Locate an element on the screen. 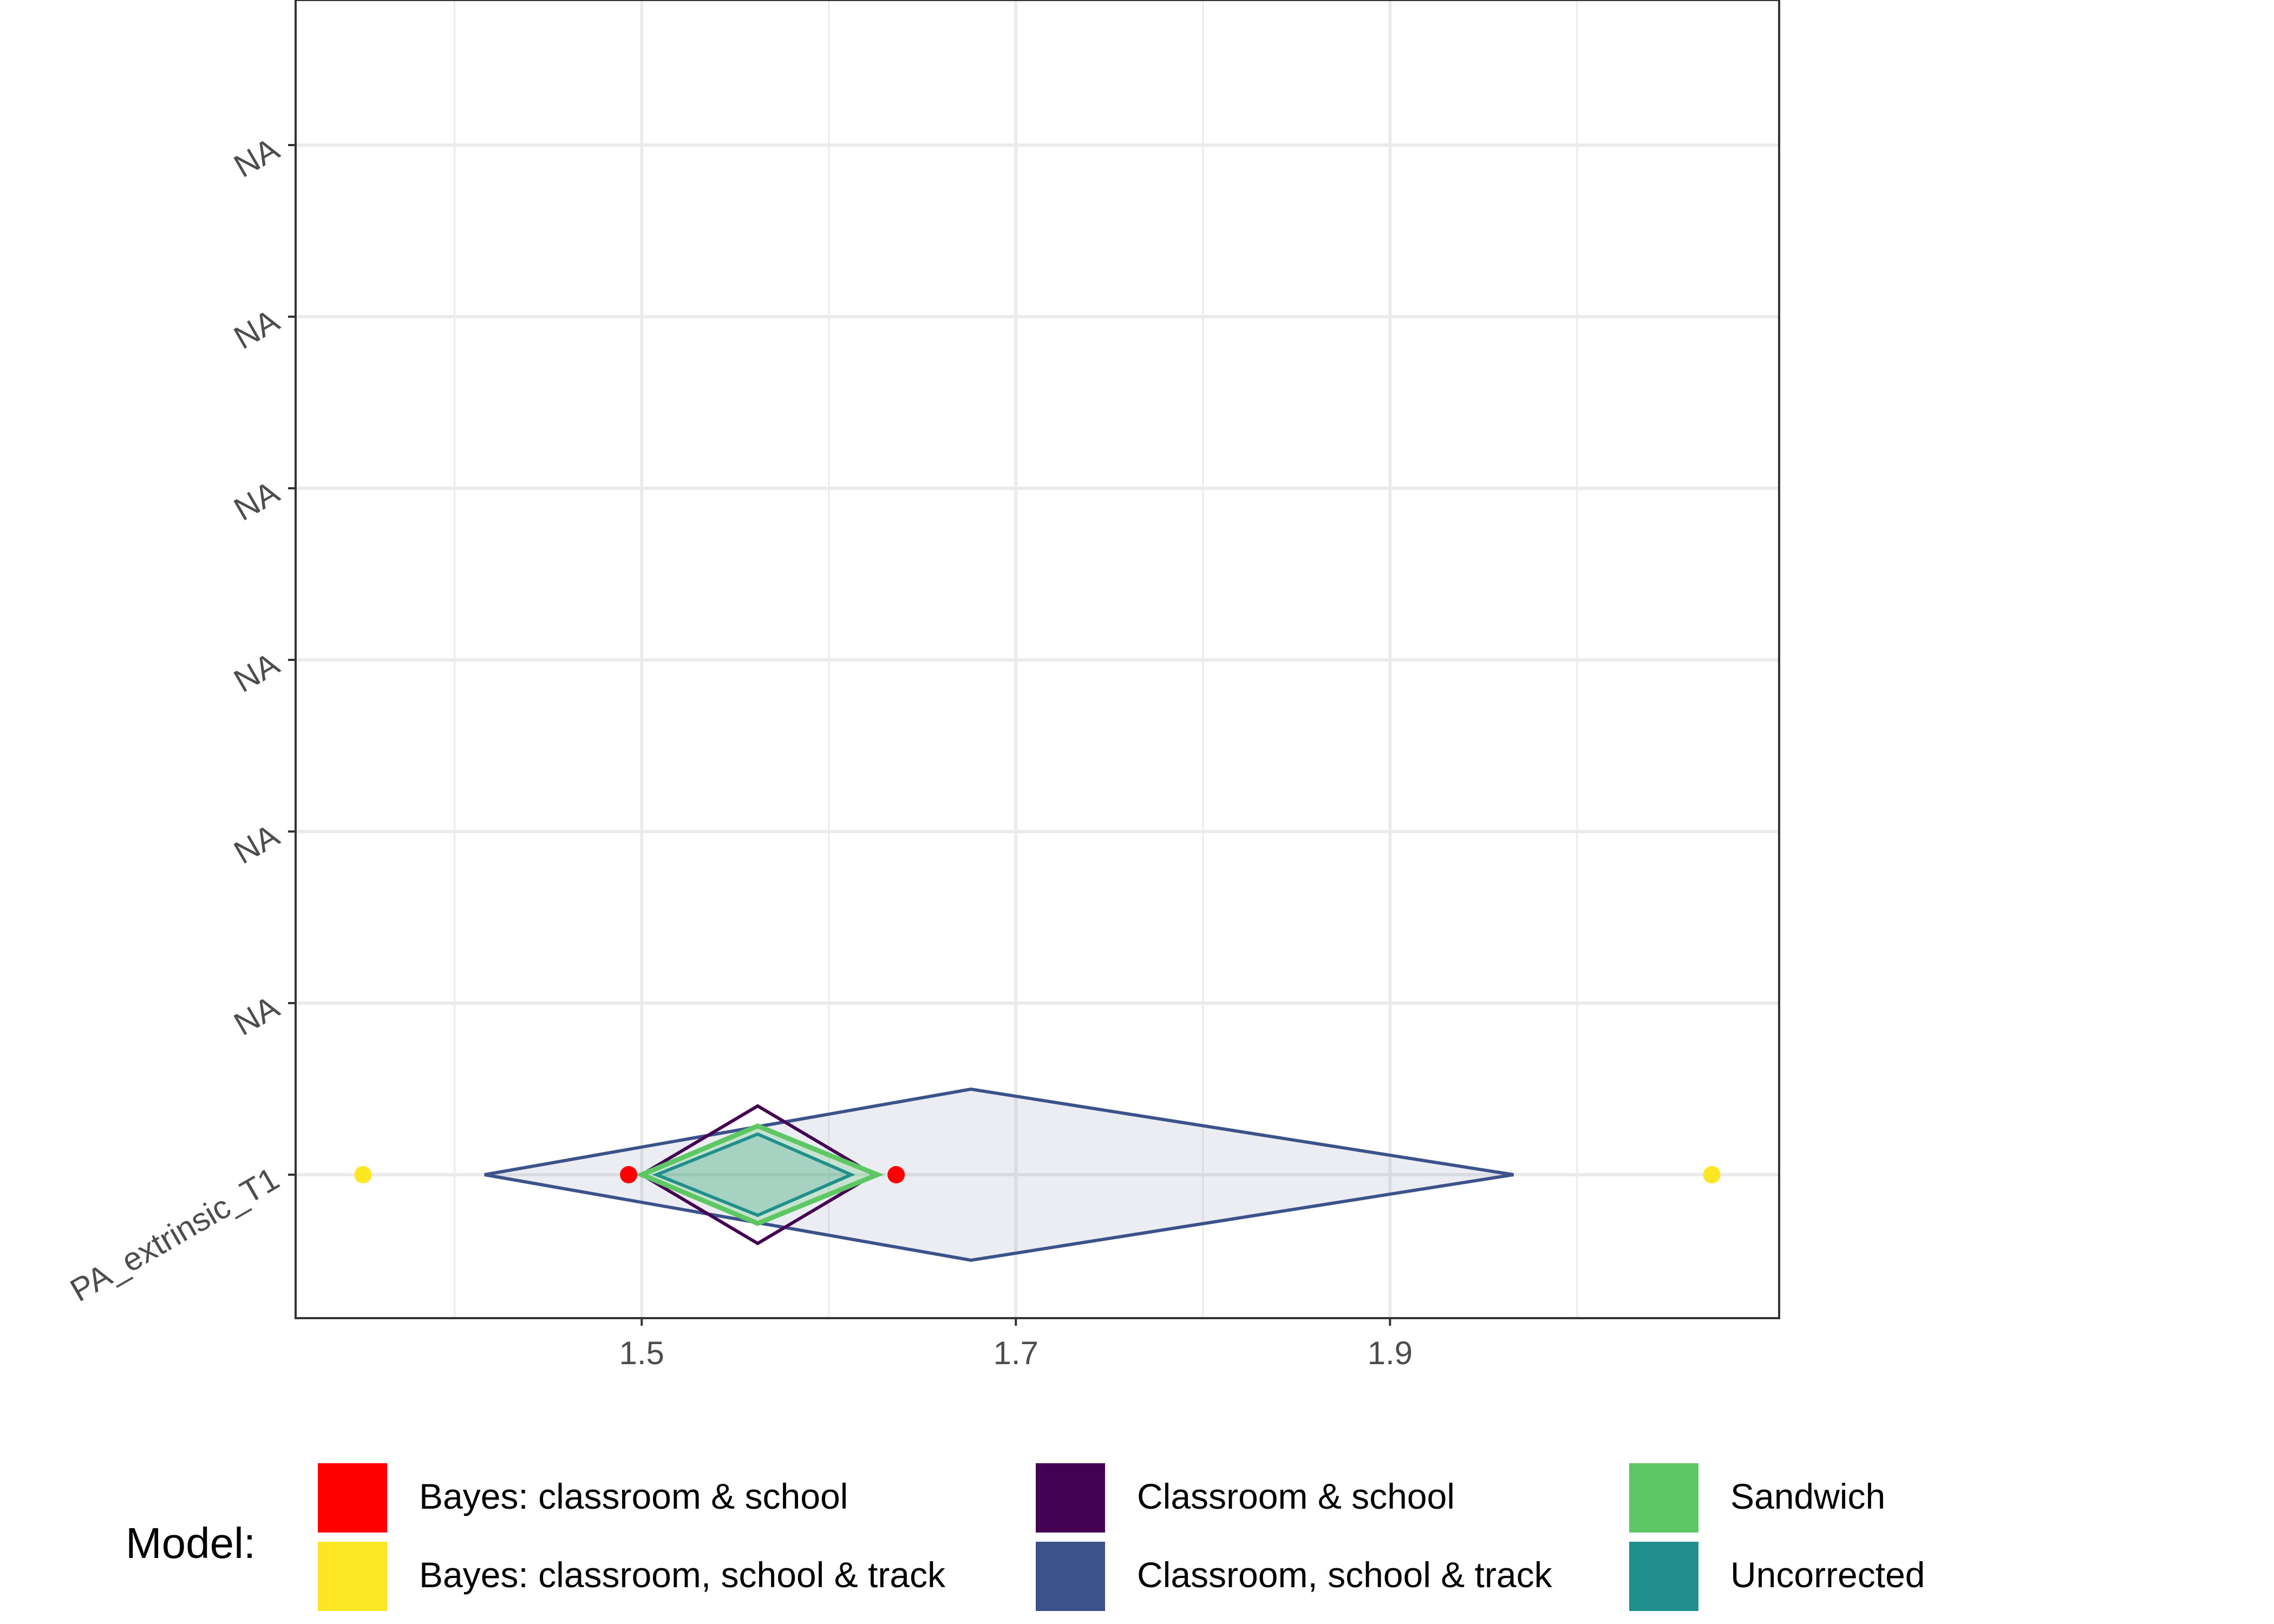  legend-title: Model: is located at coordinates (191, 1543).